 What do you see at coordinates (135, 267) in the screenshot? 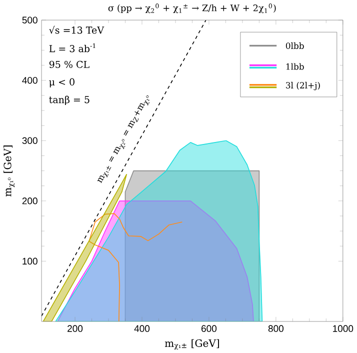
I see `line-series` at bounding box center [135, 267].